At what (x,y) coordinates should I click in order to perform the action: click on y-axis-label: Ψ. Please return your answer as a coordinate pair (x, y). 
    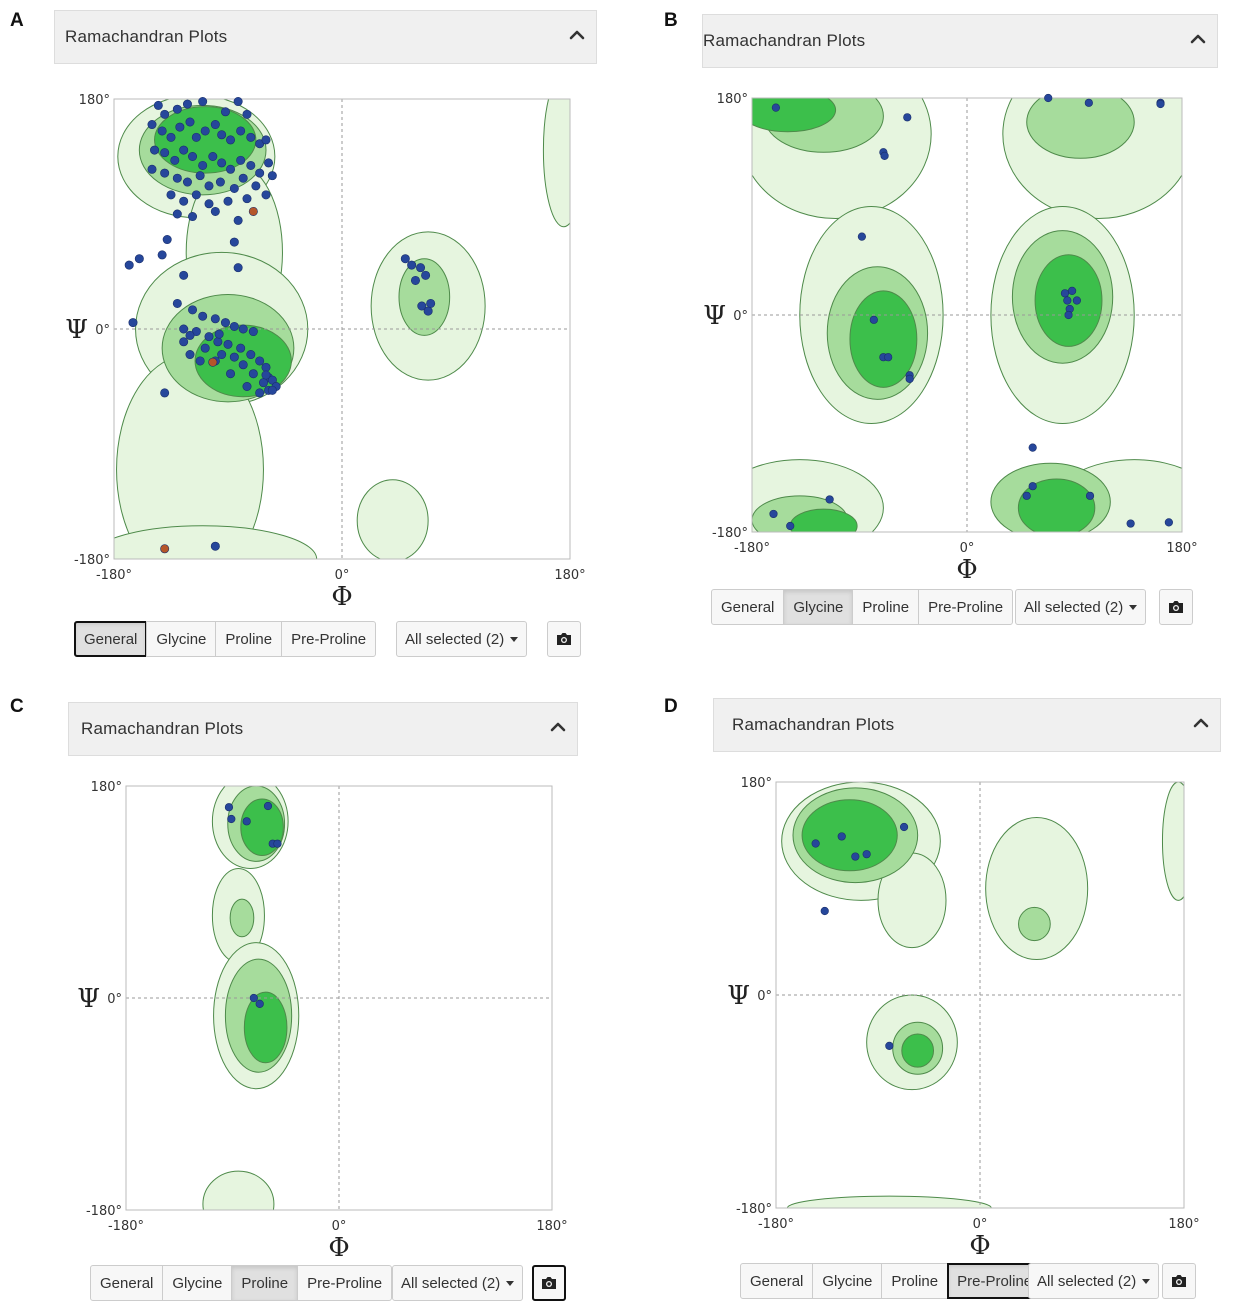
    Looking at the image, I should click on (714, 316).